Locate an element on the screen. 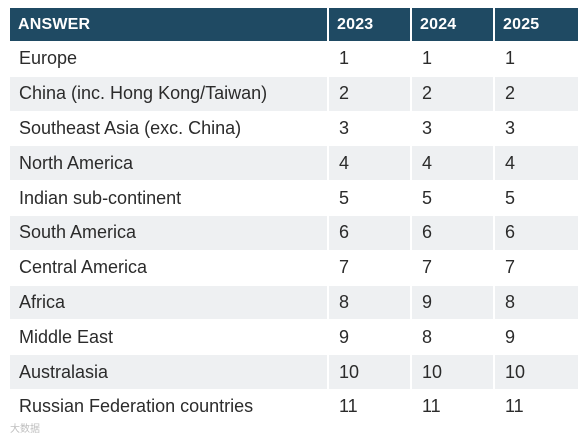  cell-2023: 4 is located at coordinates (370, 163).